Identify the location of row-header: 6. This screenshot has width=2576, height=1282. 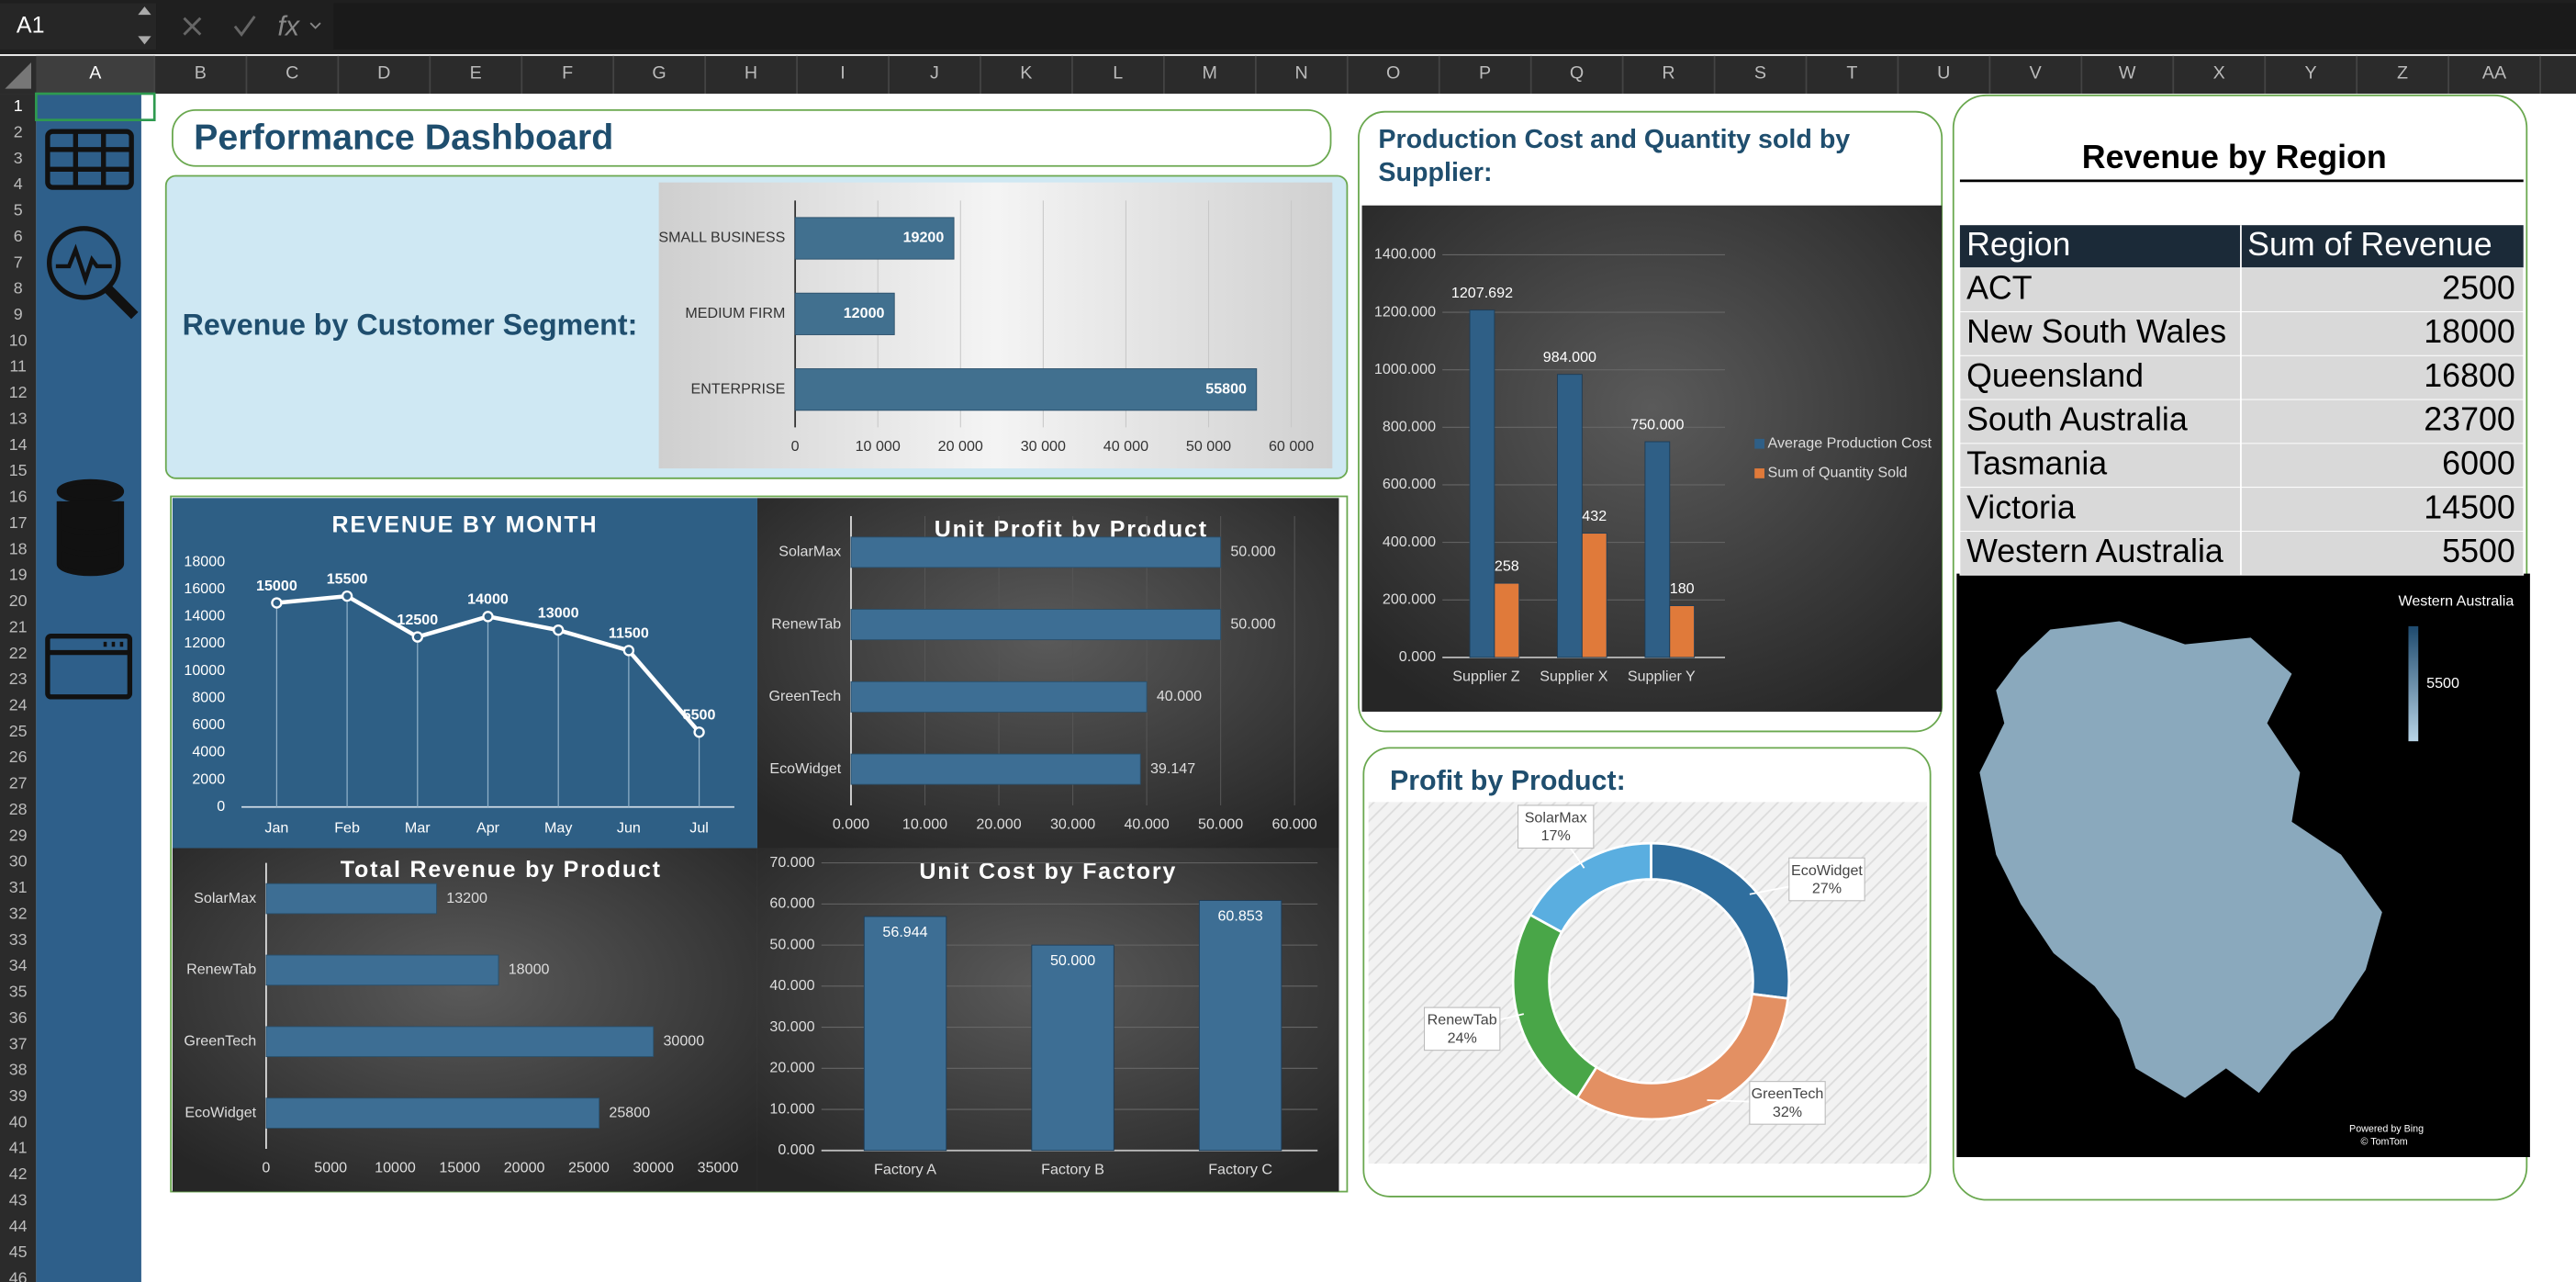
(18, 236).